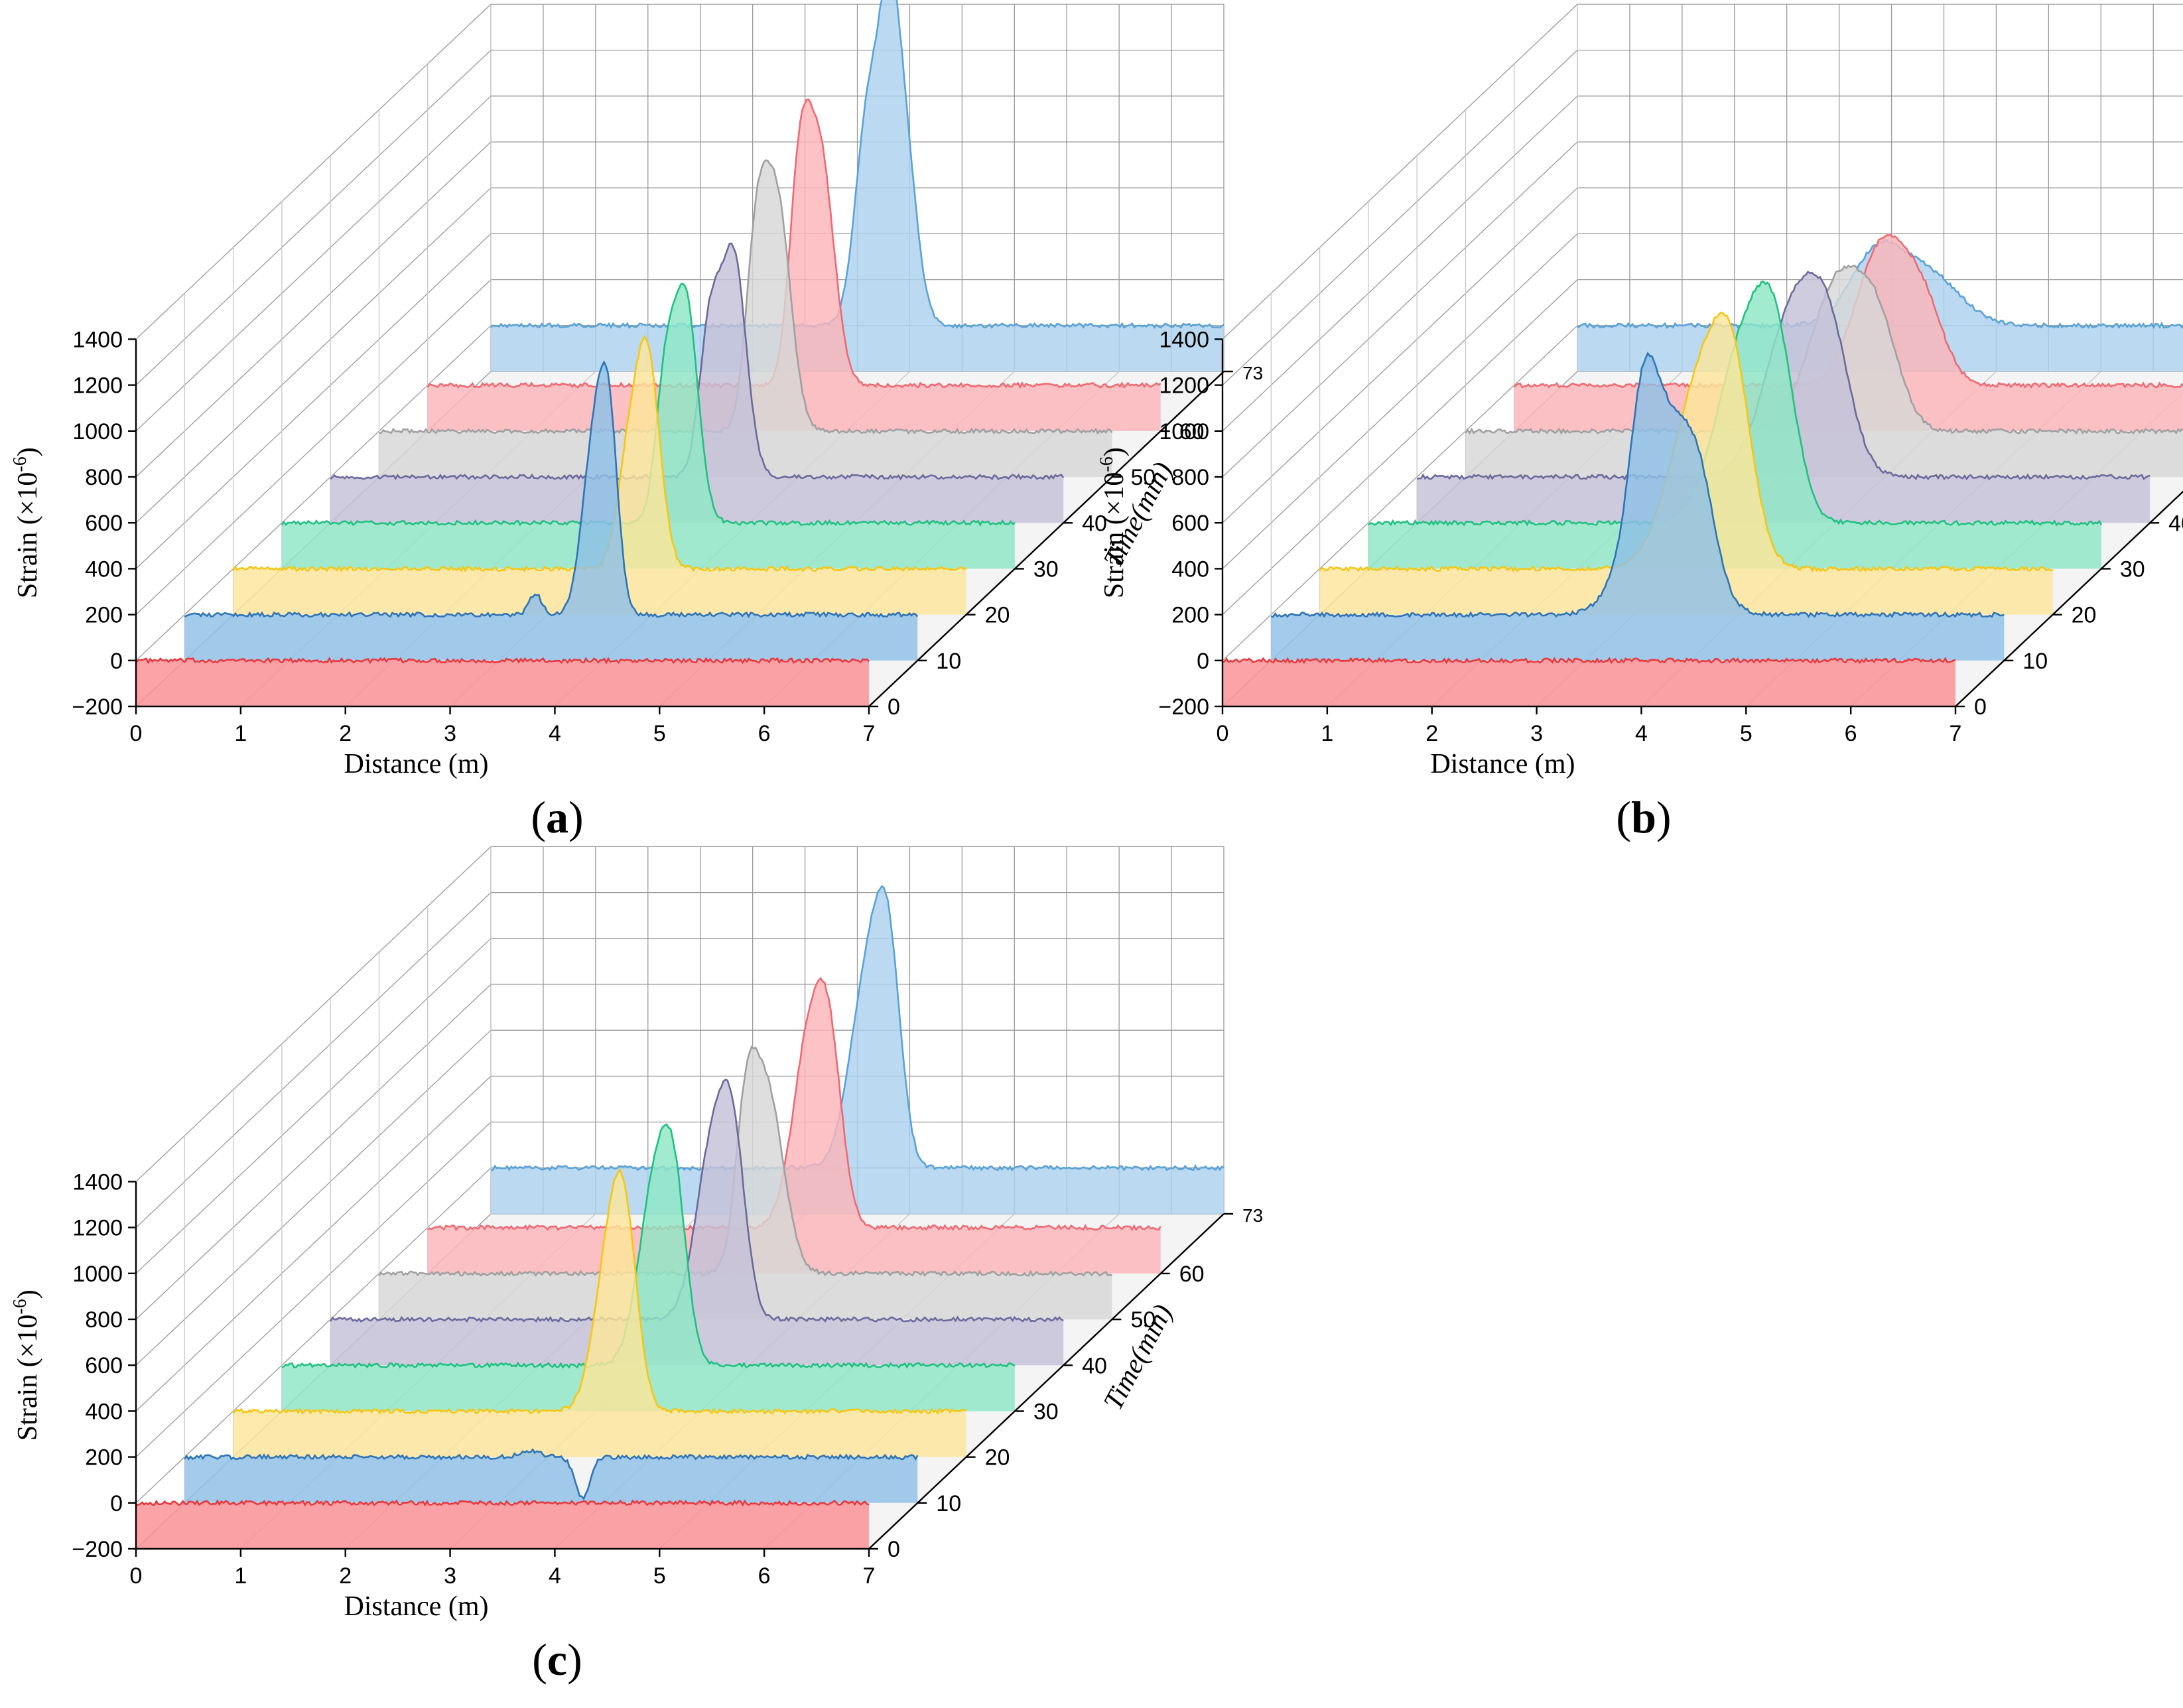  What do you see at coordinates (1094, 523) in the screenshot?
I see `z-tick-label: 40` at bounding box center [1094, 523].